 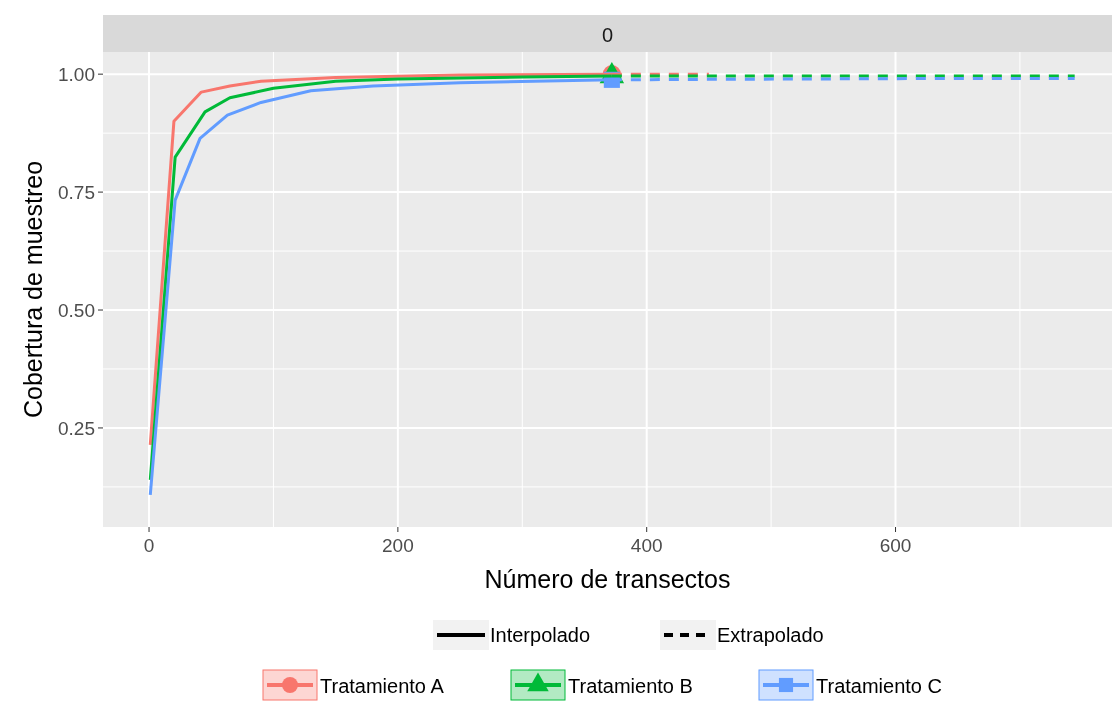 I want to click on x-tick-label: 0, so click(x=149, y=545).